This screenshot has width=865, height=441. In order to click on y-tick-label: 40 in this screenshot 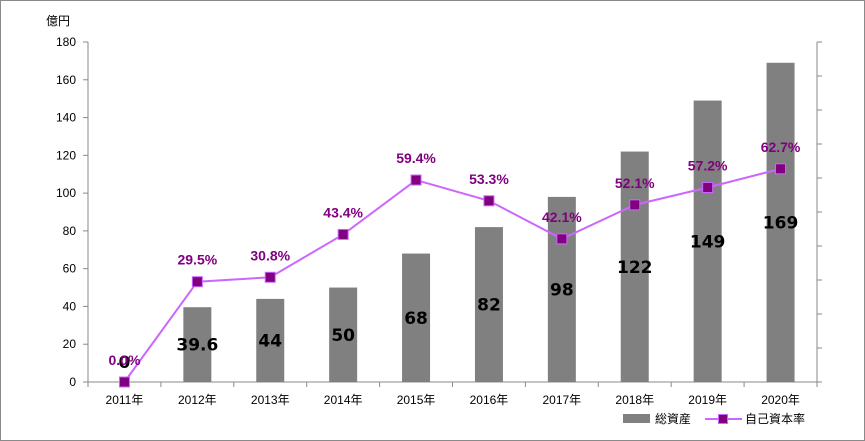, I will do `click(70, 306)`.